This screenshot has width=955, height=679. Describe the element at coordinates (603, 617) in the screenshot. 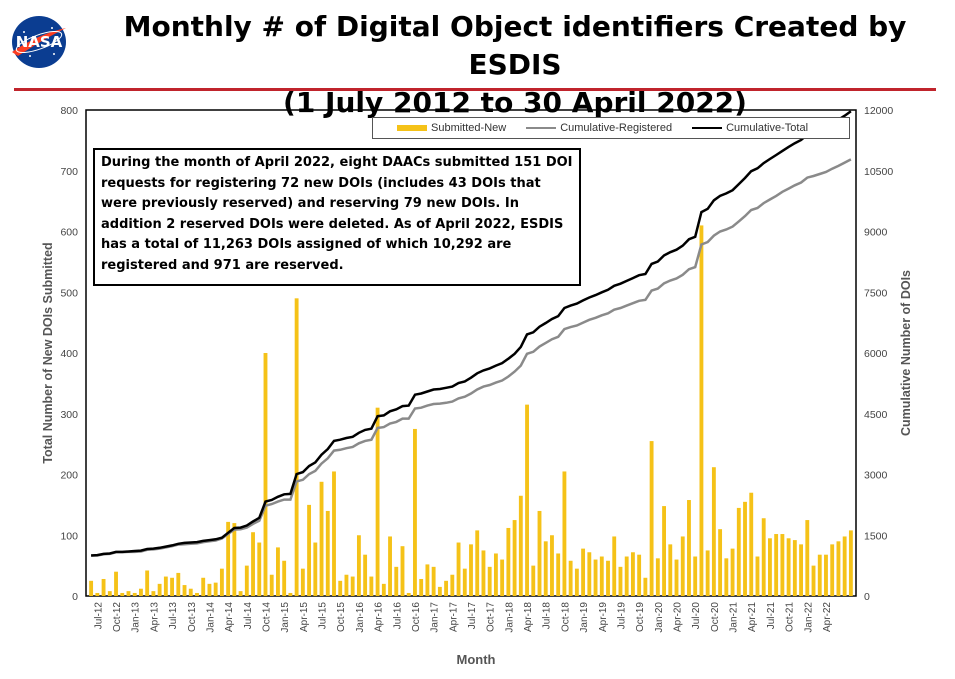

I see `x-tick-label: Apr-19` at that location.